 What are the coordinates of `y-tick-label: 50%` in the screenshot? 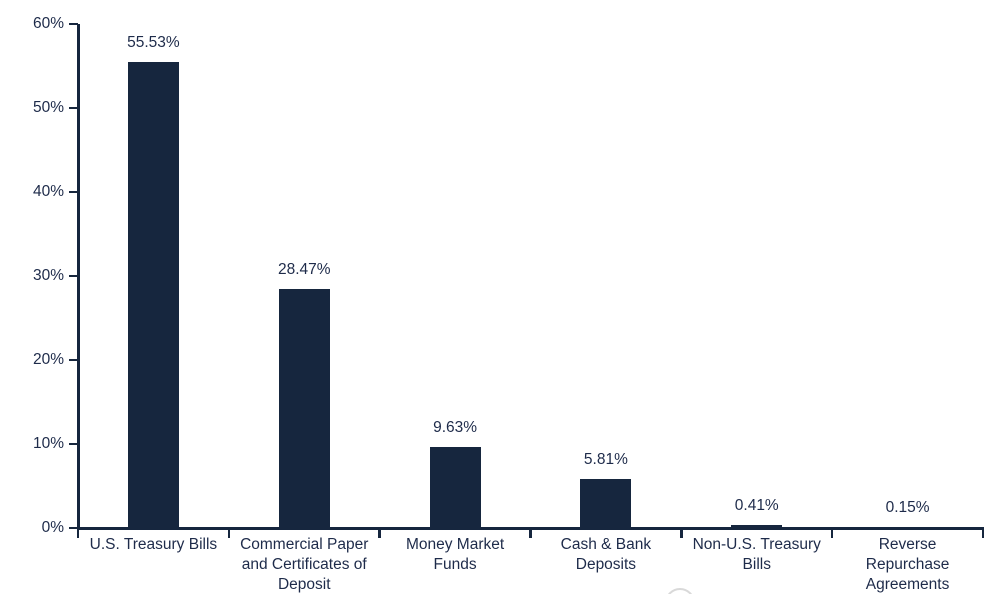 It's located at (48, 107).